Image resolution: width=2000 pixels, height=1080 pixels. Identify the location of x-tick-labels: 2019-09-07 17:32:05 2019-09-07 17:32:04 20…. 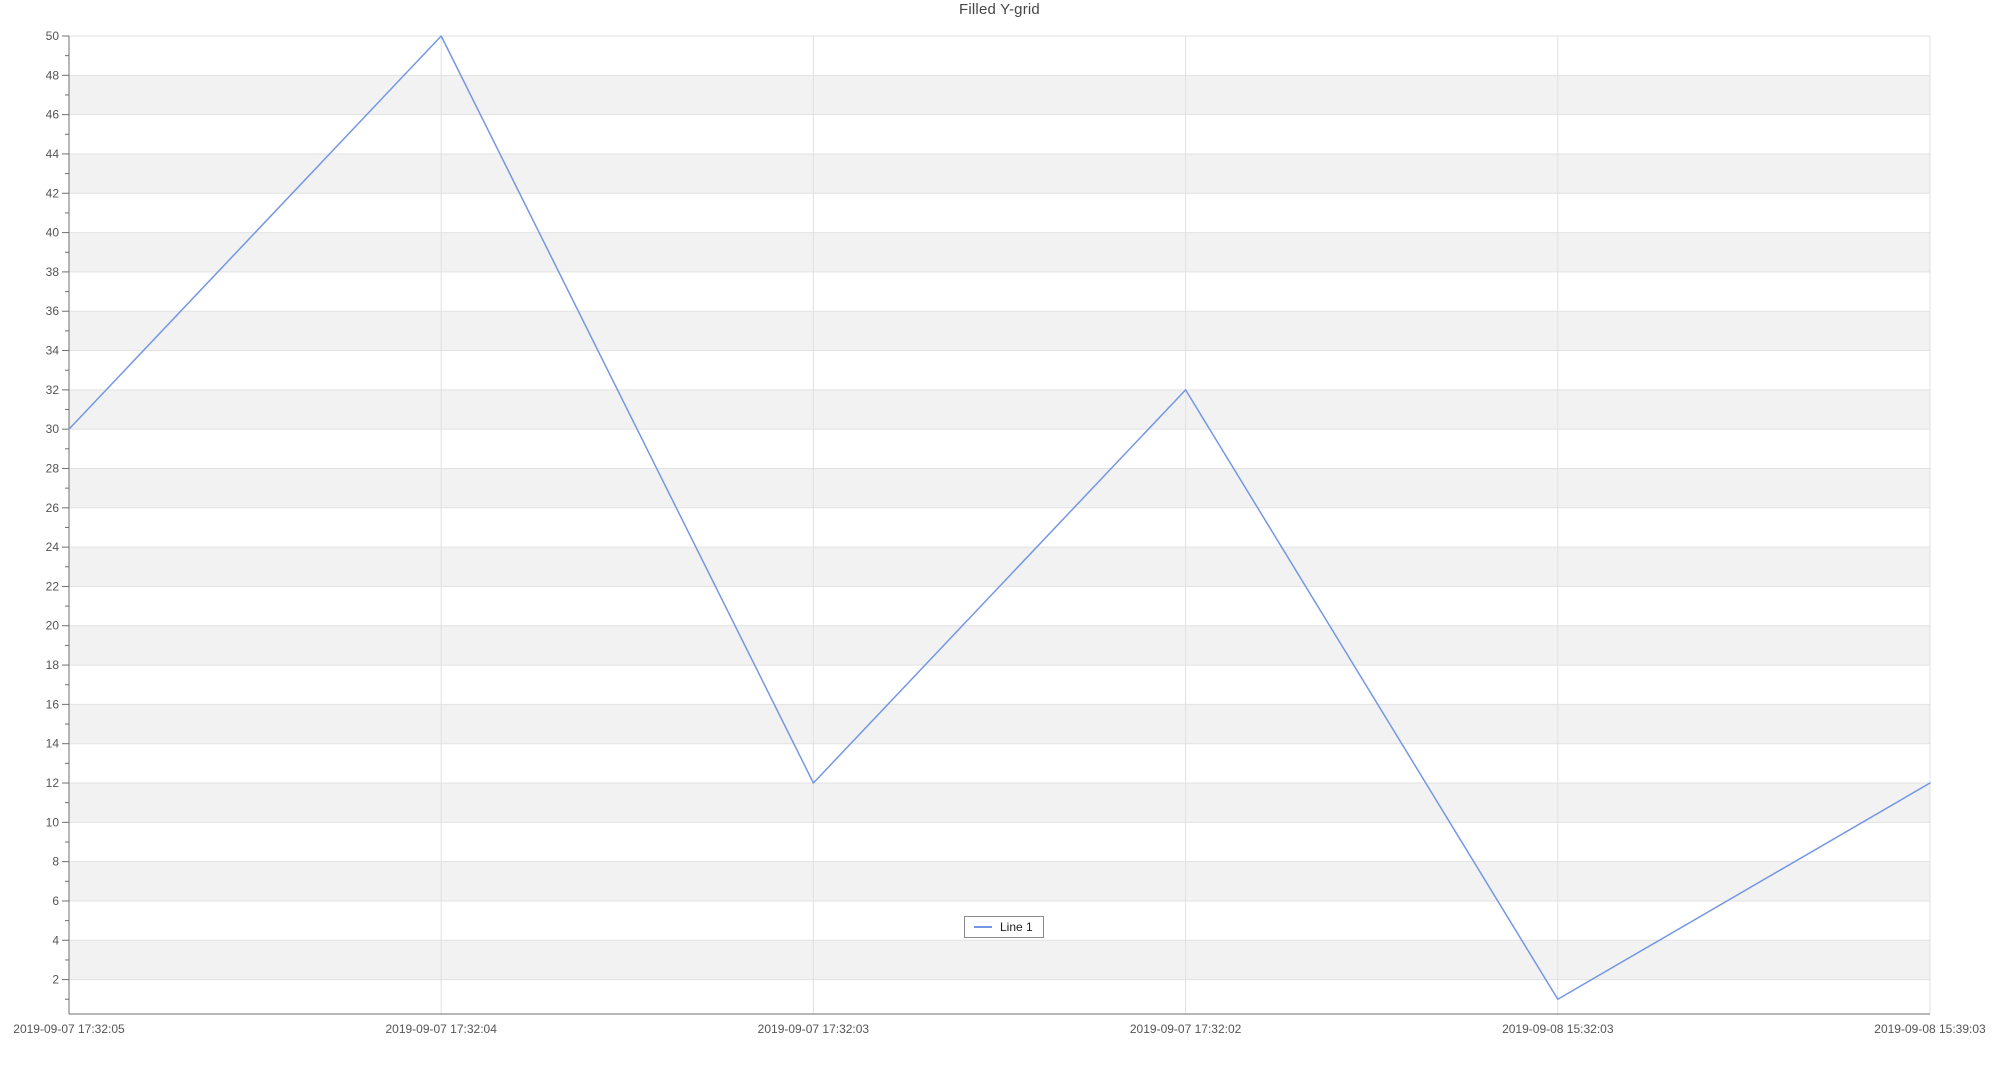
(999, 1029).